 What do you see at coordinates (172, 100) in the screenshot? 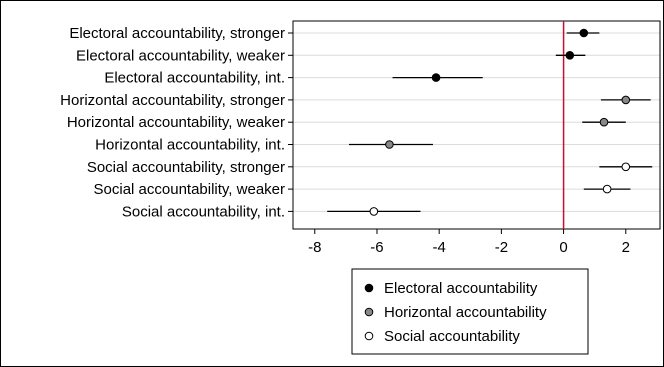
I see `category-label: Horizontal accountability, stronger` at bounding box center [172, 100].